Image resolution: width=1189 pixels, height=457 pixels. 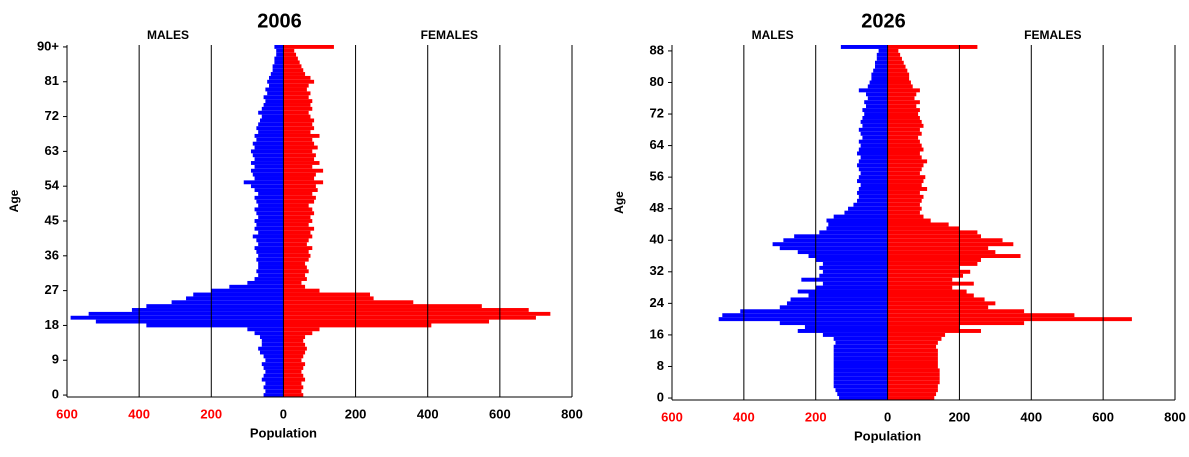 I want to click on y-tick-label: 9, so click(x=55, y=359).